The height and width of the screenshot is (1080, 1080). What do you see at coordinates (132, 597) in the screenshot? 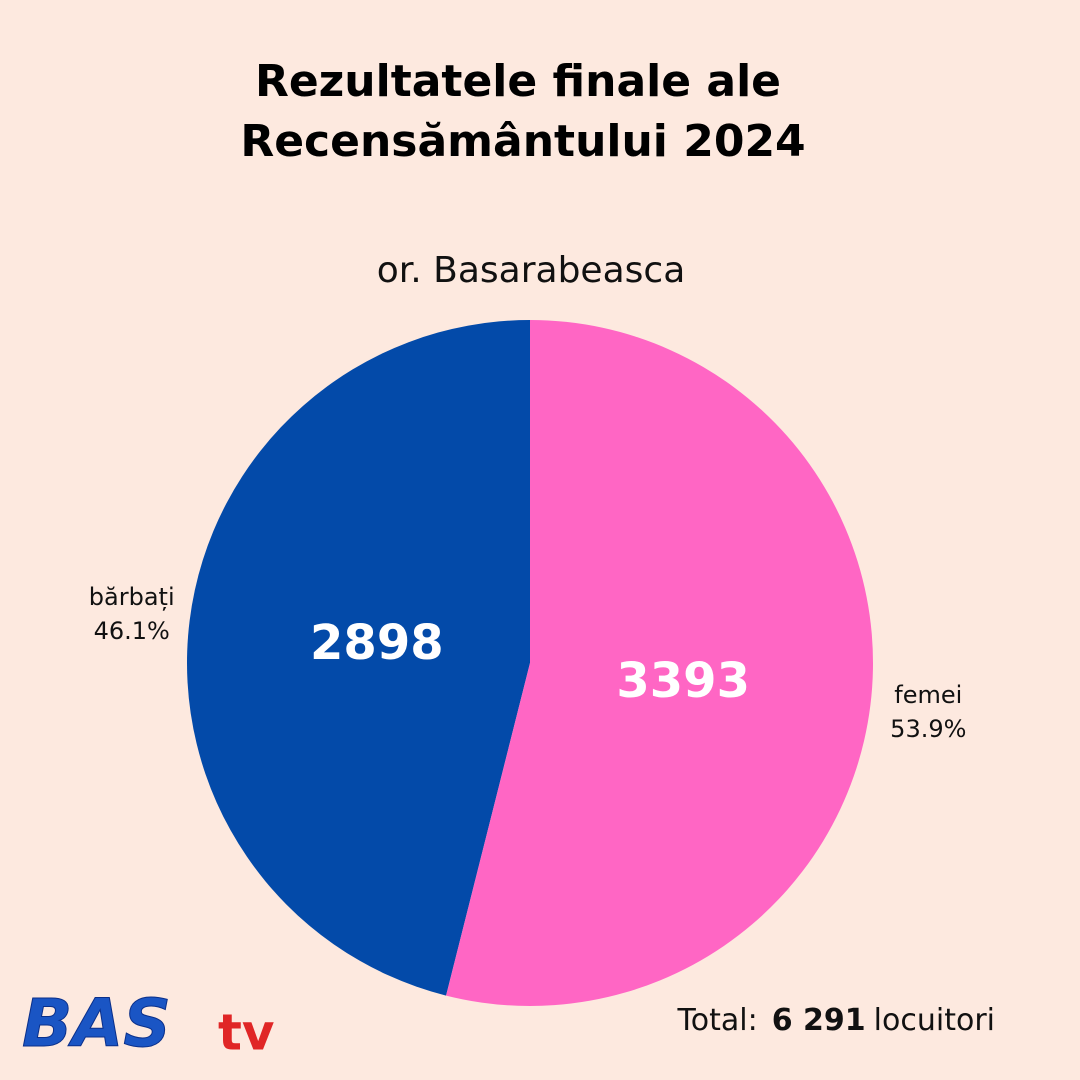
I see `category-label: bărbați` at bounding box center [132, 597].